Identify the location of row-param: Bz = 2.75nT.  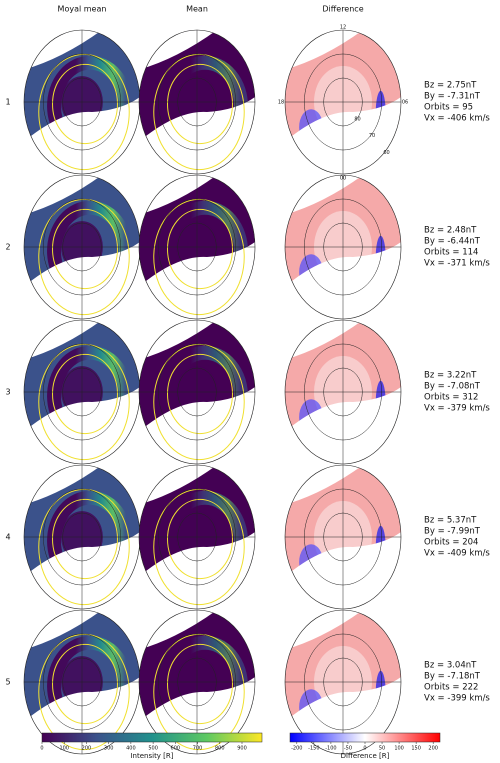
(450, 86).